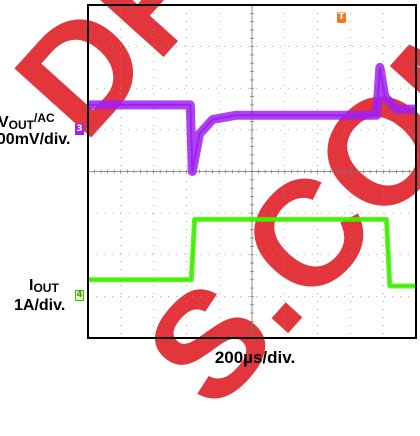  Describe the element at coordinates (40, 305) in the screenshot. I see `iout-scale-label: 1A/div.` at that location.